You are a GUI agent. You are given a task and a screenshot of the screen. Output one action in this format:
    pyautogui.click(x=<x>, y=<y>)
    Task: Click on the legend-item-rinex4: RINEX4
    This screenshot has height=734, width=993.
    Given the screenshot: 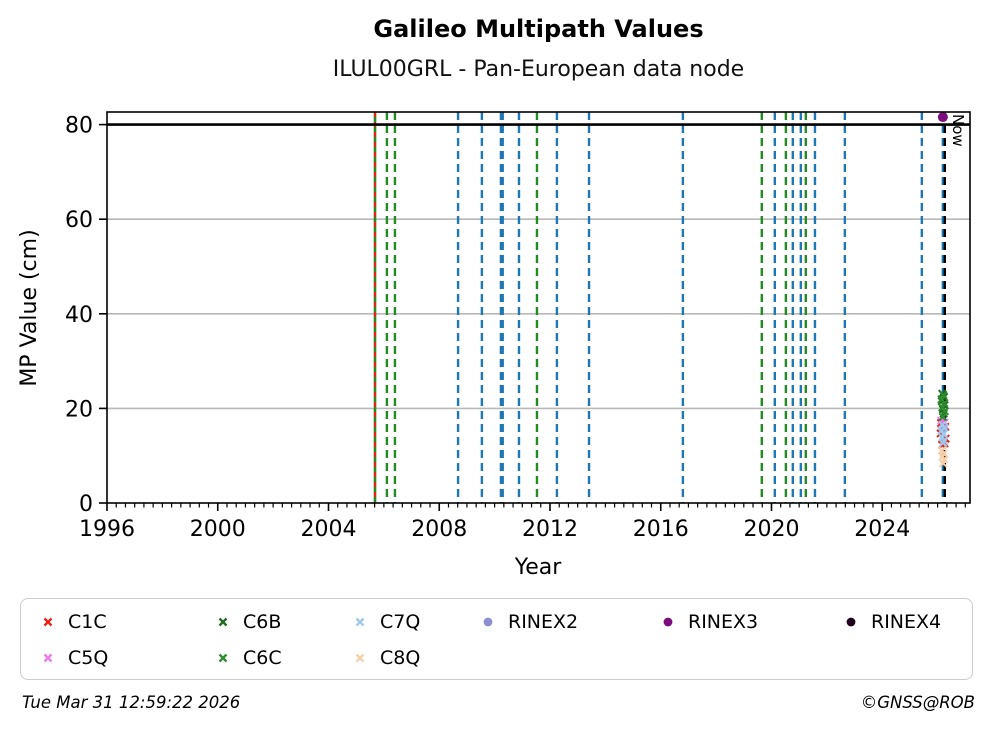 What is the action you would take?
    pyautogui.click(x=908, y=622)
    